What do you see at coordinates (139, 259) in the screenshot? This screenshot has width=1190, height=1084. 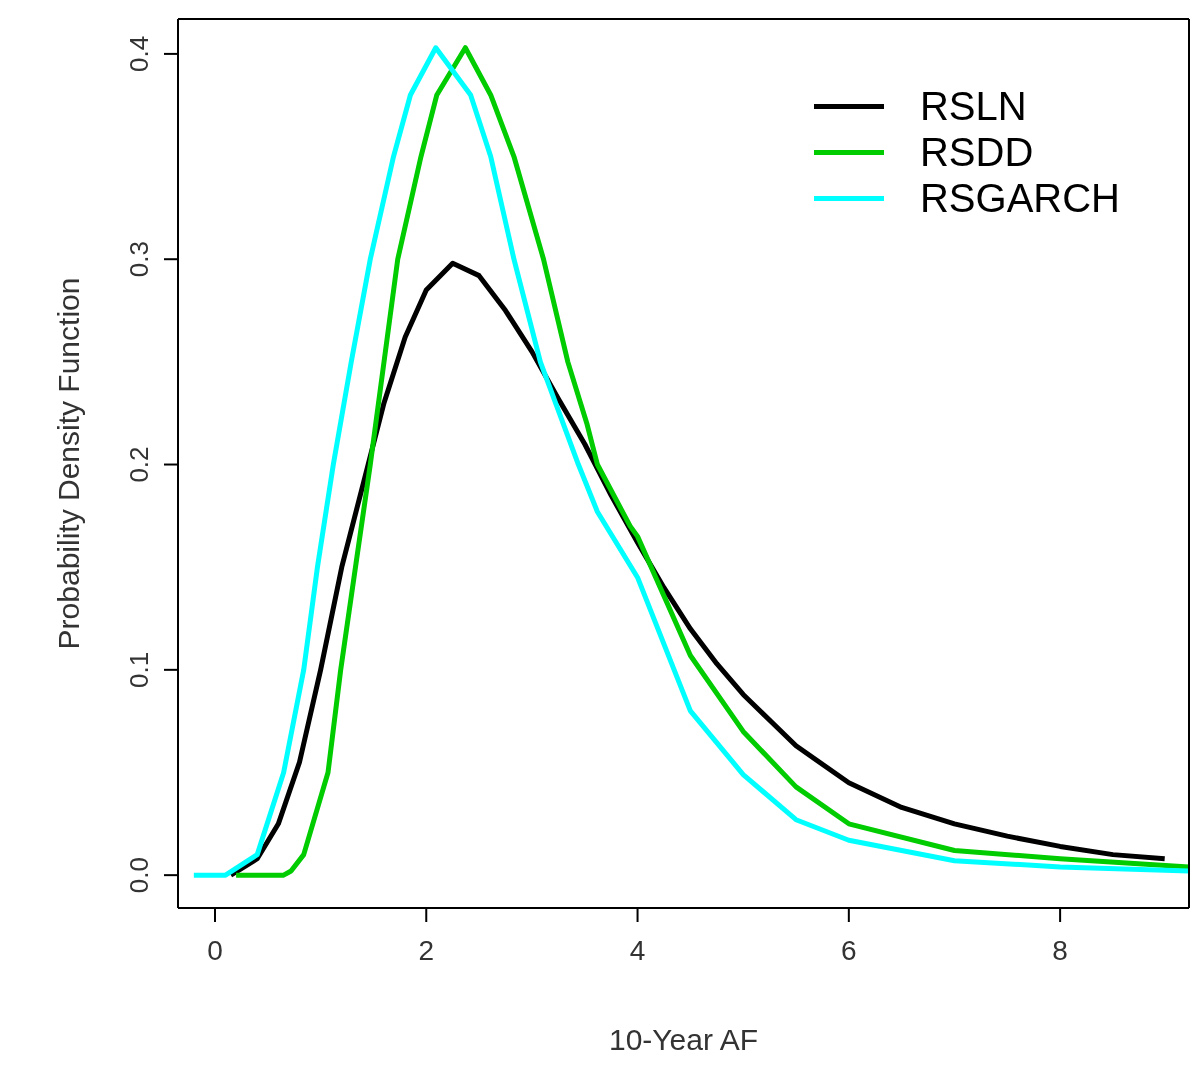 I see `y-tick-label: 0.3` at bounding box center [139, 259].